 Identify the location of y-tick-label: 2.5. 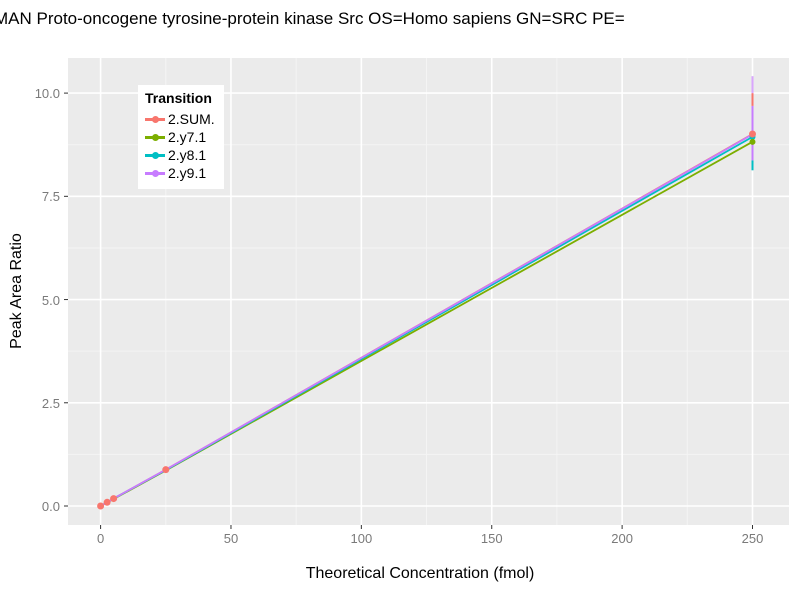
(50, 403).